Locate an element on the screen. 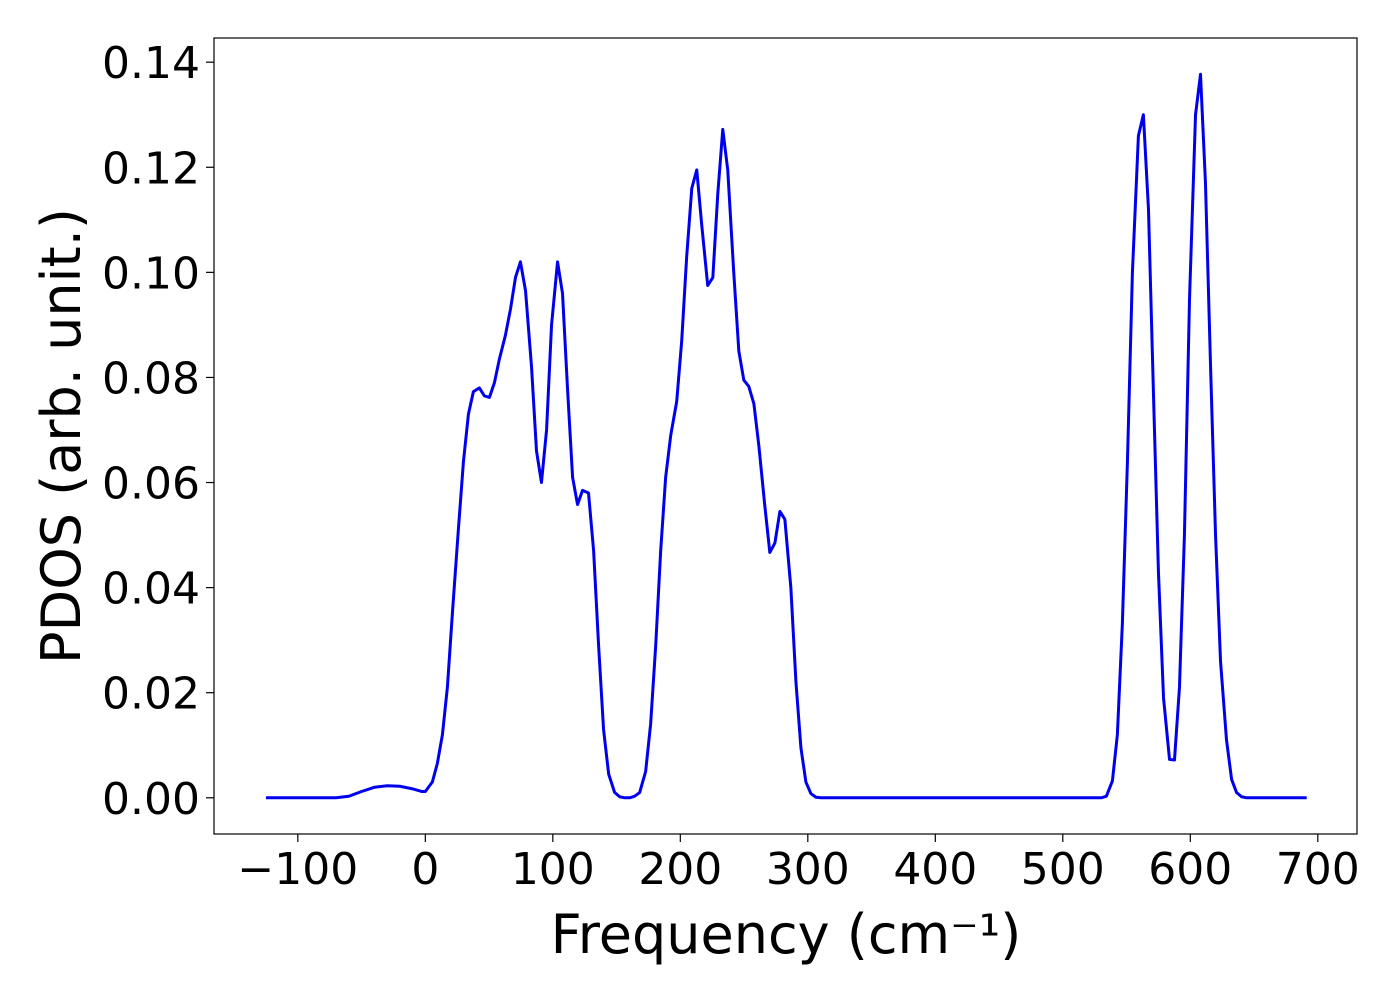  x-tick-label: 100 is located at coordinates (553, 869).